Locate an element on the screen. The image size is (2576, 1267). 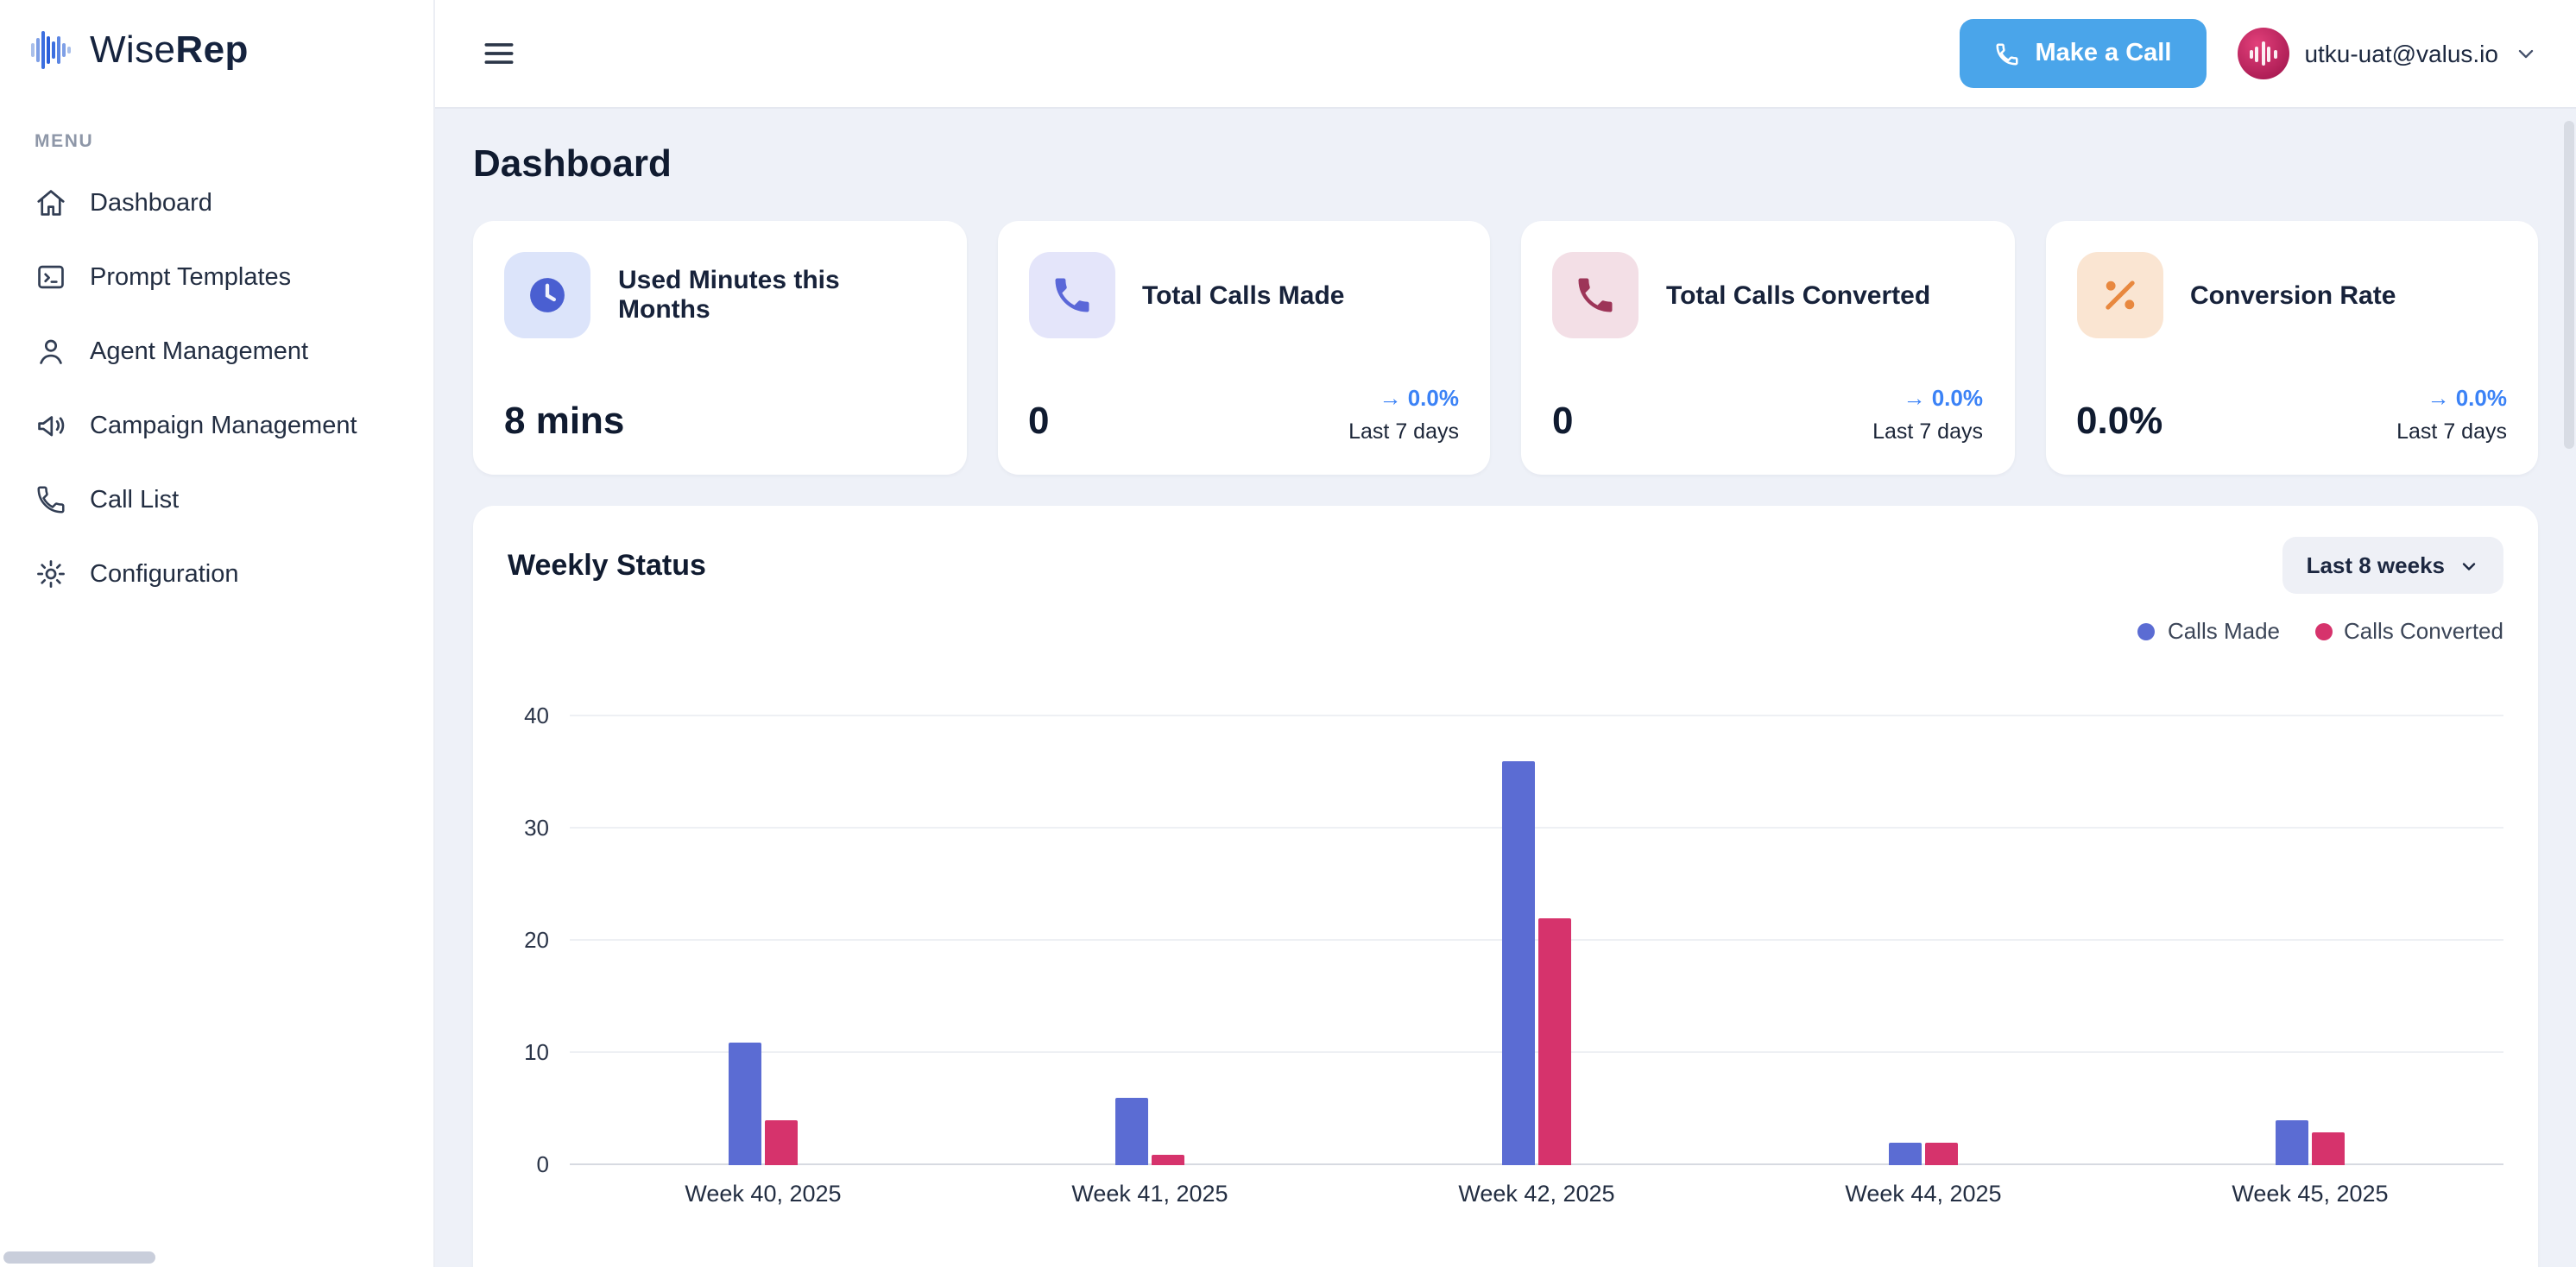
chart-y-axis: 0 10 20 30 40 is located at coordinates (539, 940).